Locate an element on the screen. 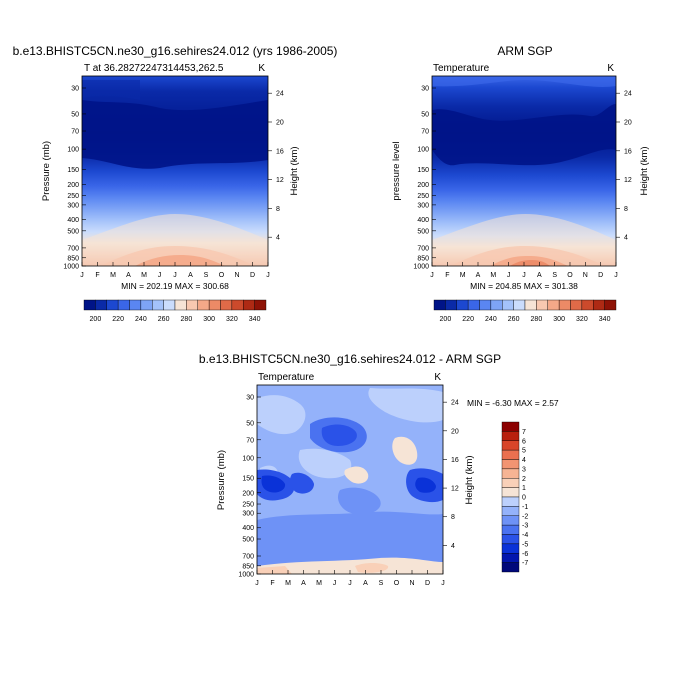  colorbar-label: 7 is located at coordinates (524, 432).